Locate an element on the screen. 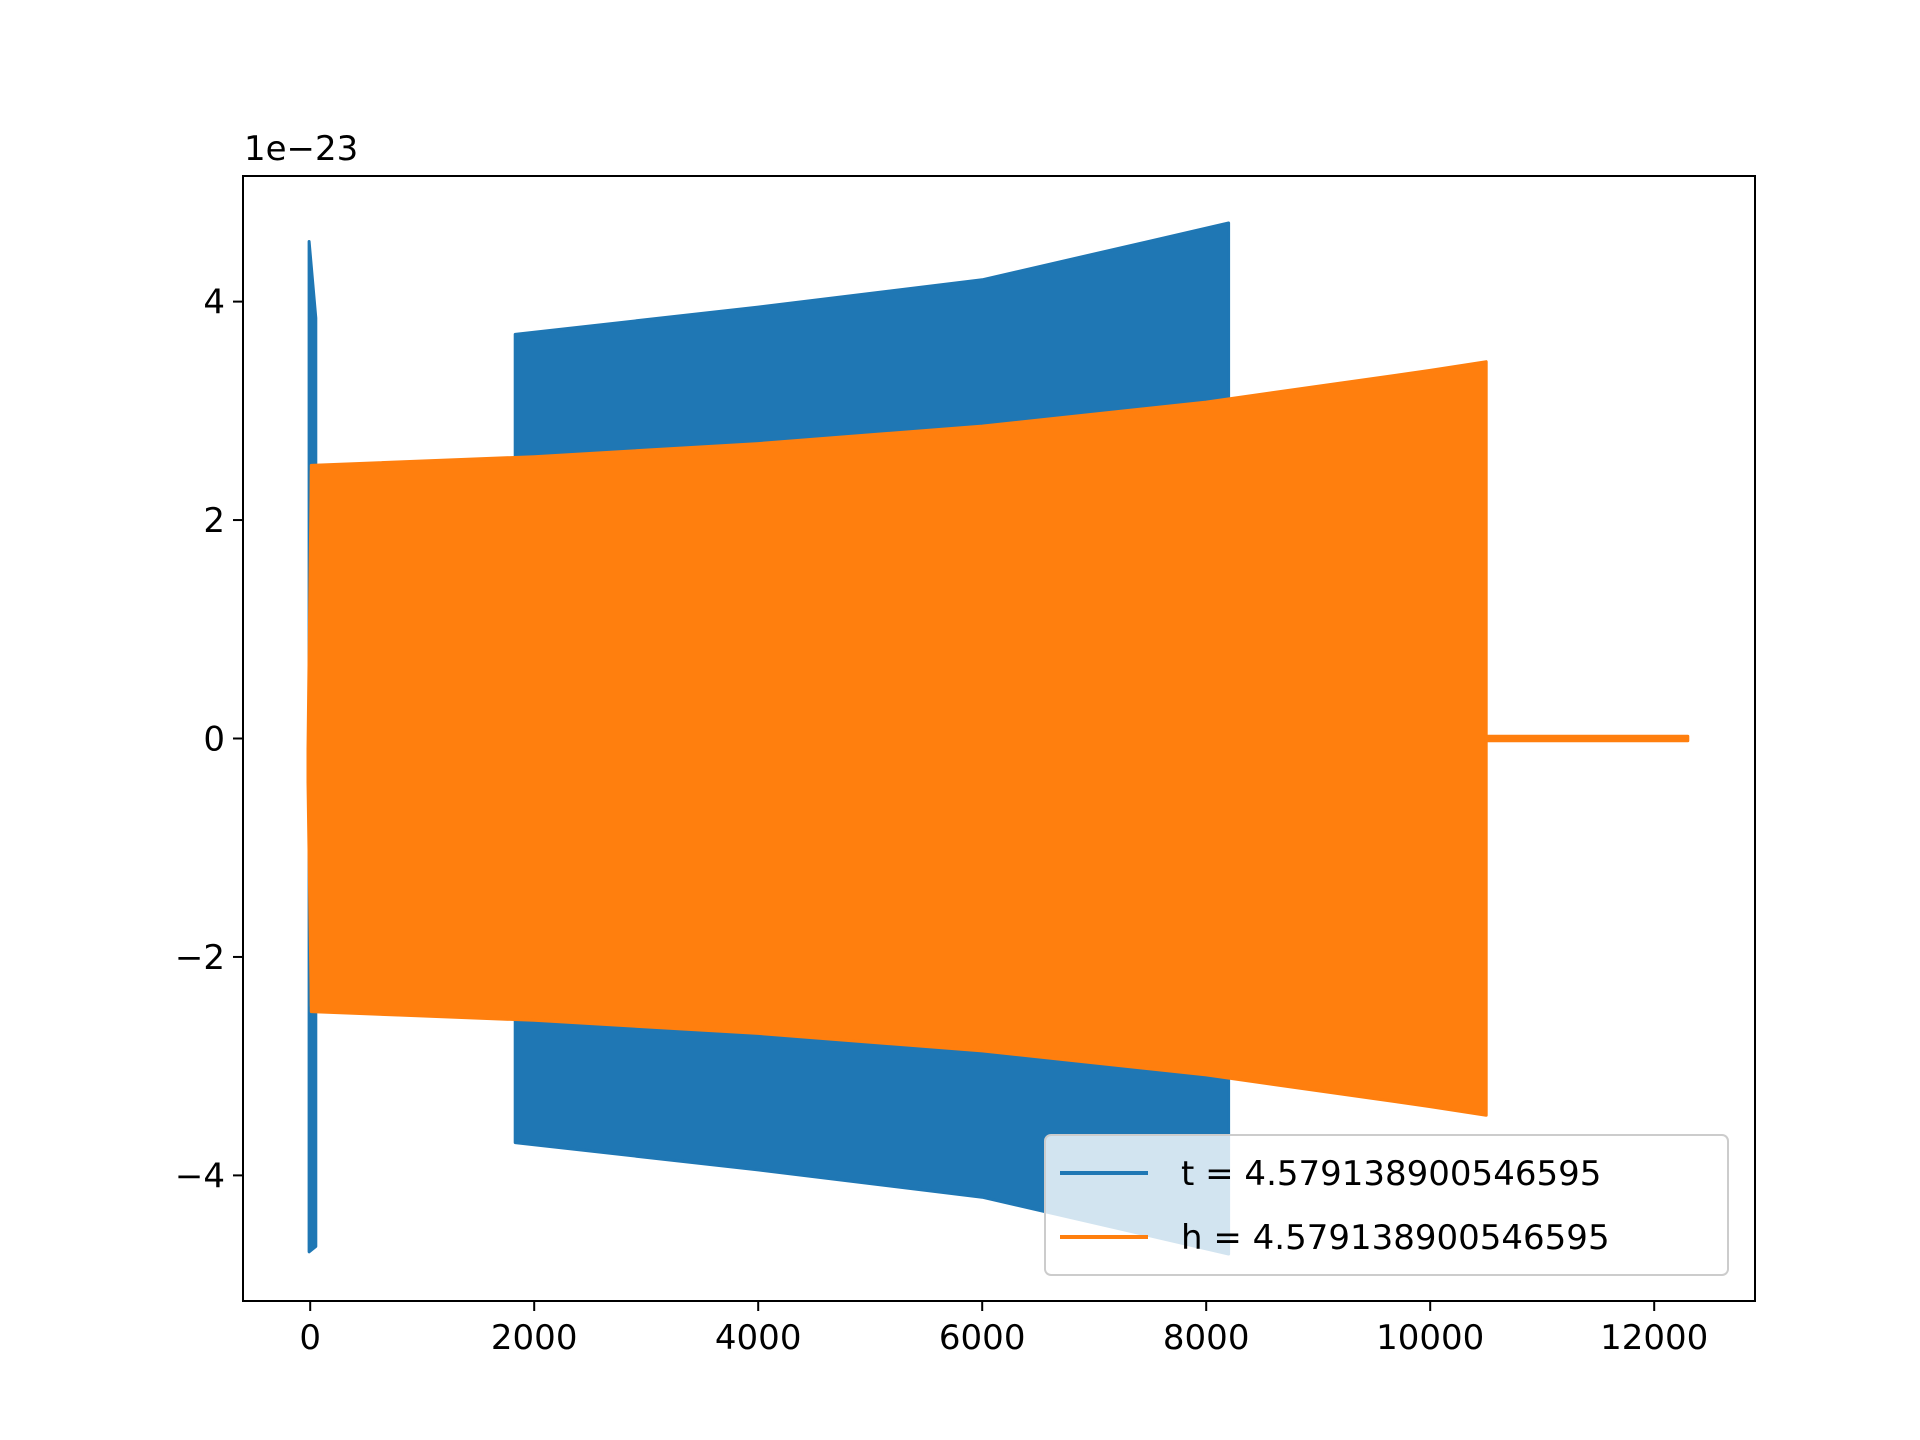  y-offset-label: 1e−23 is located at coordinates (301, 149).